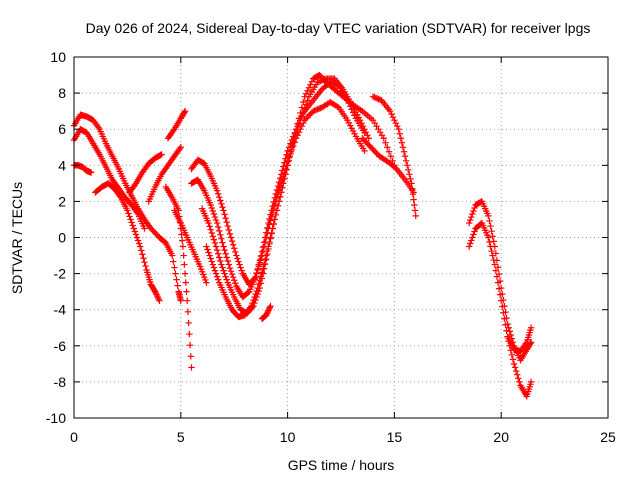 The image size is (640, 480). What do you see at coordinates (17, 238) in the screenshot?
I see `y-axis-title: SDTVAR / TECUs` at bounding box center [17, 238].